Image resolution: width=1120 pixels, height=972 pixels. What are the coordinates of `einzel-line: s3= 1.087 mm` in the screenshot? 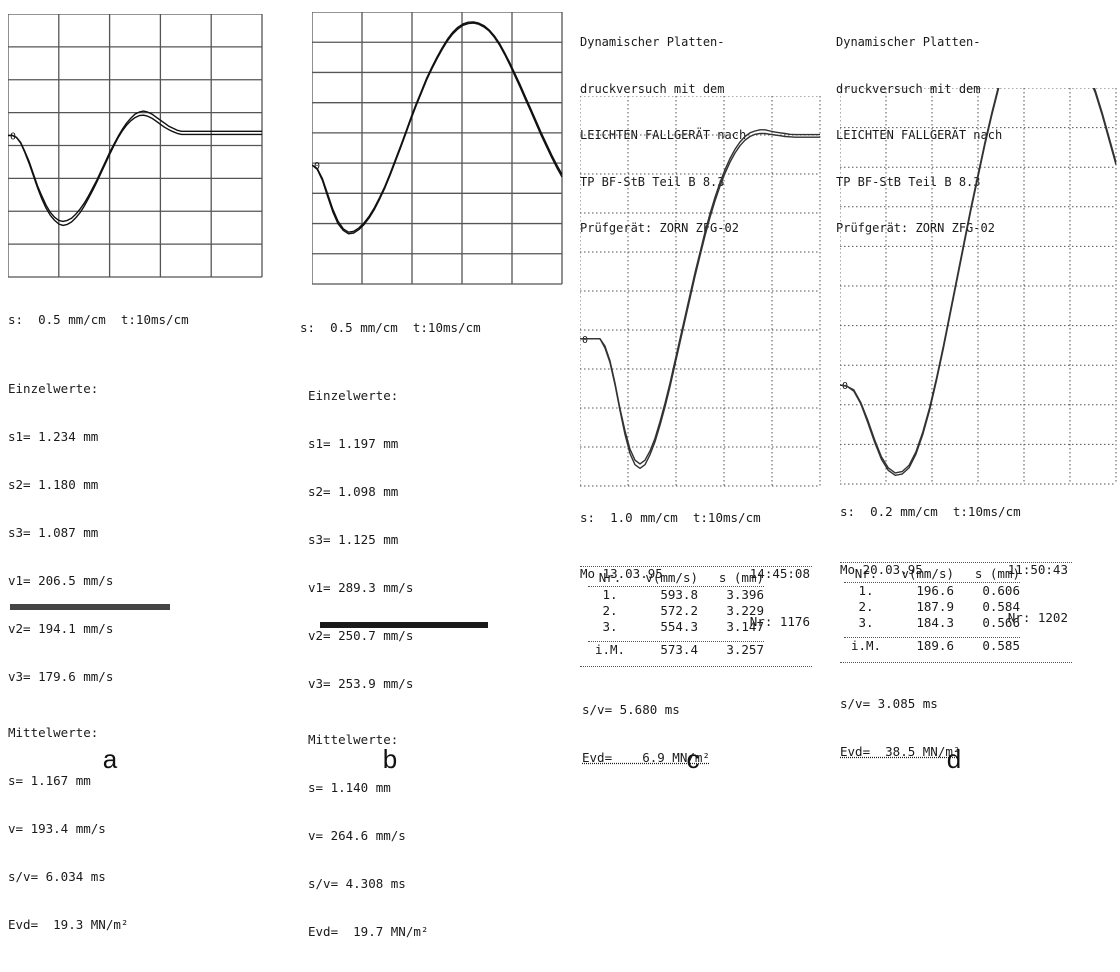 It's located at (53, 532).